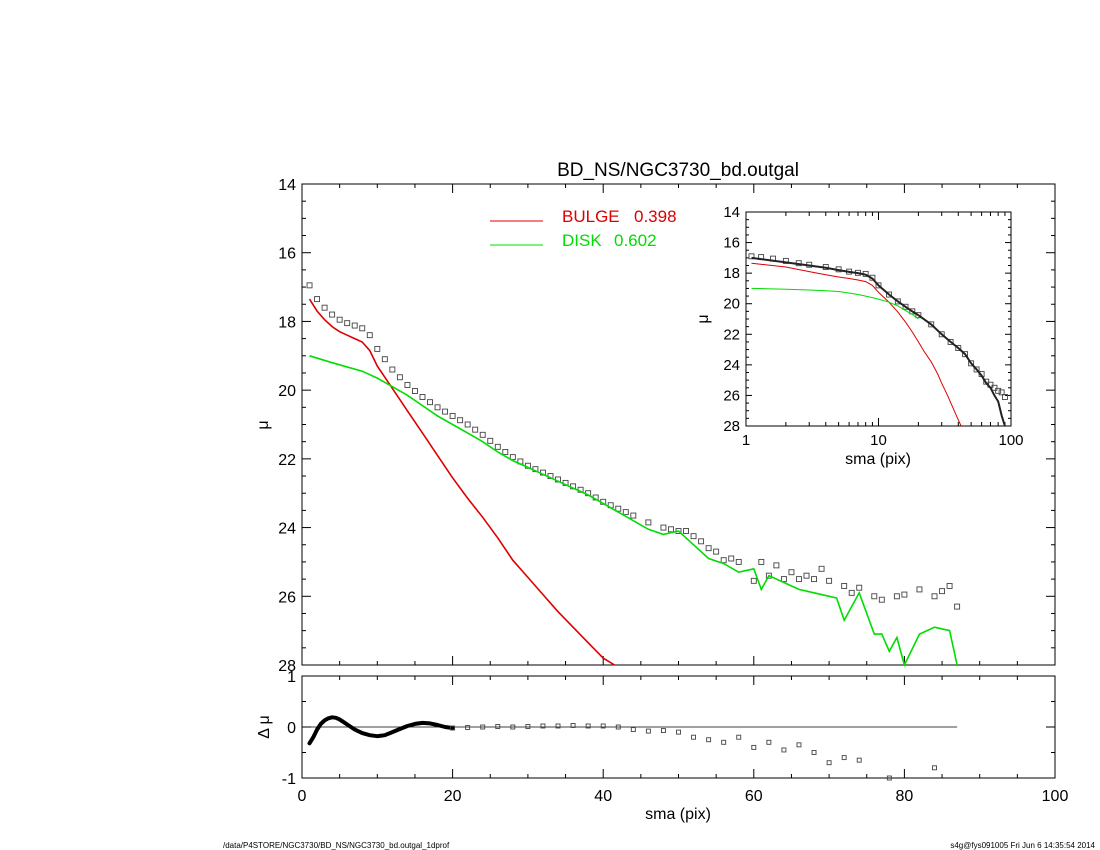 This screenshot has height=850, width=1100. I want to click on main-y-tick-label: 22, so click(287, 460).